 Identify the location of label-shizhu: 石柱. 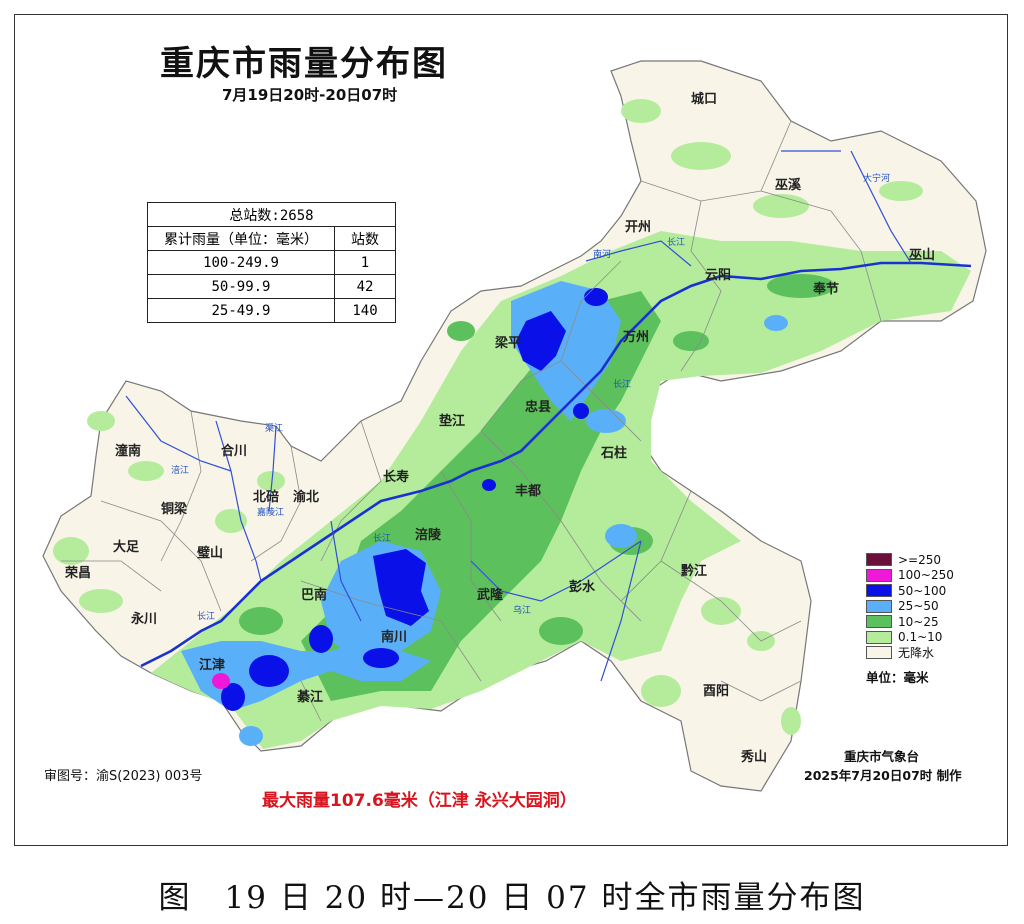
(613, 453).